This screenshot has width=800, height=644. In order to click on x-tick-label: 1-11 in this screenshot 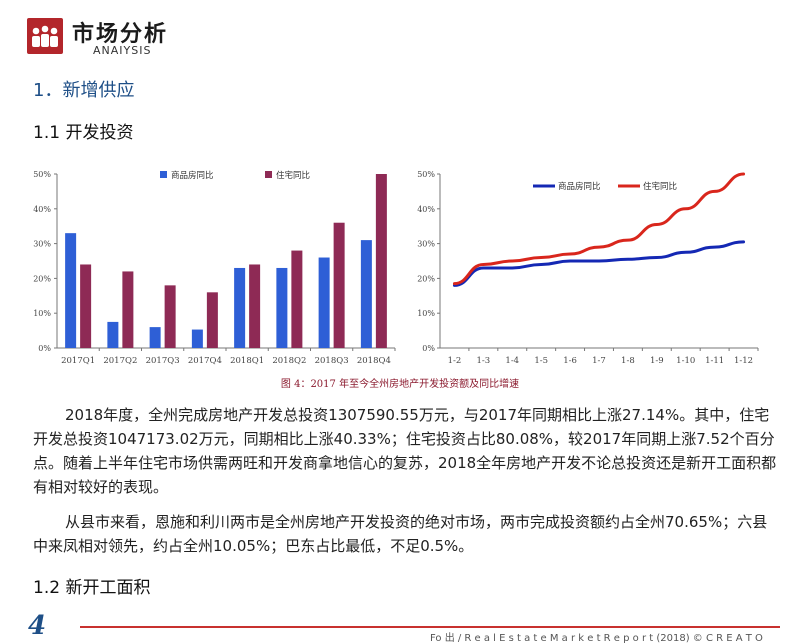, I will do `click(714, 361)`.